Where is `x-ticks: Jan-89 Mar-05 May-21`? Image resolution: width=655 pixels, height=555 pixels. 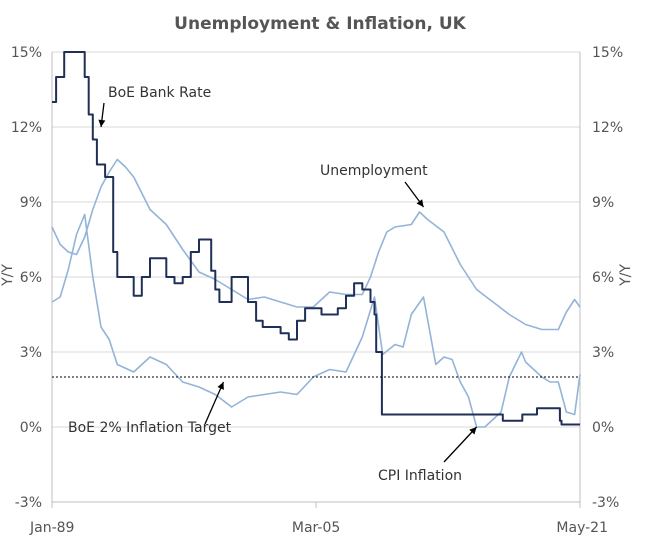
x-ticks: Jan-89 Mar-05 May-21 is located at coordinates (318, 519).